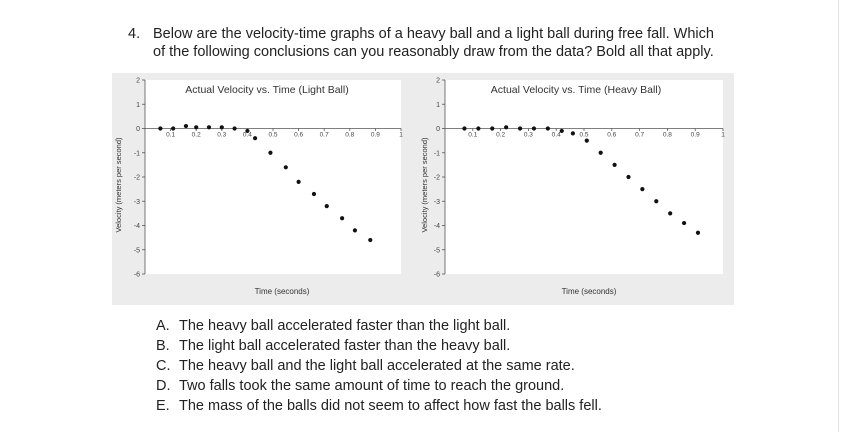 Image resolution: width=846 pixels, height=432 pixels. I want to click on chart-2-y-tick-label: -3, so click(437, 202).